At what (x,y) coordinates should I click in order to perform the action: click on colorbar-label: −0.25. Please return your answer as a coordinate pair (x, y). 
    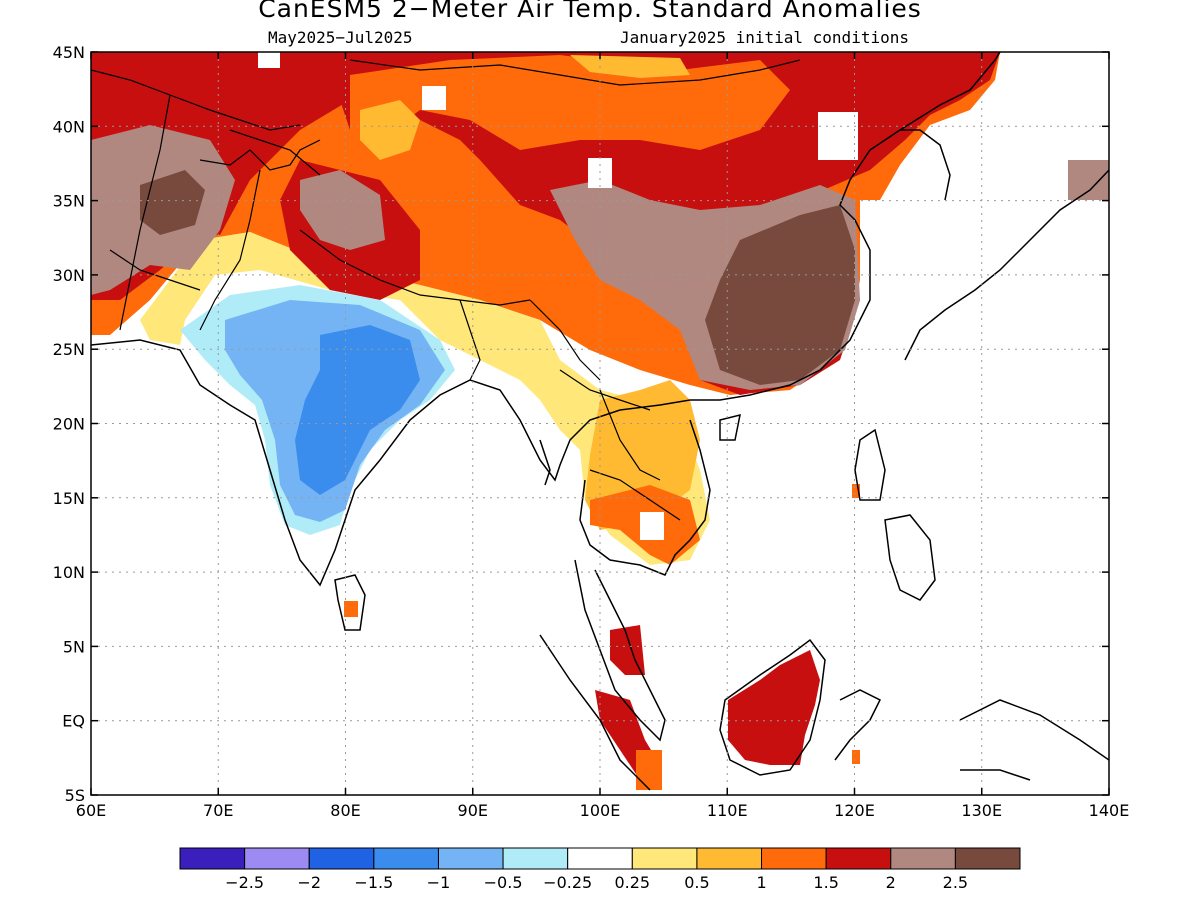
    Looking at the image, I should click on (567, 882).